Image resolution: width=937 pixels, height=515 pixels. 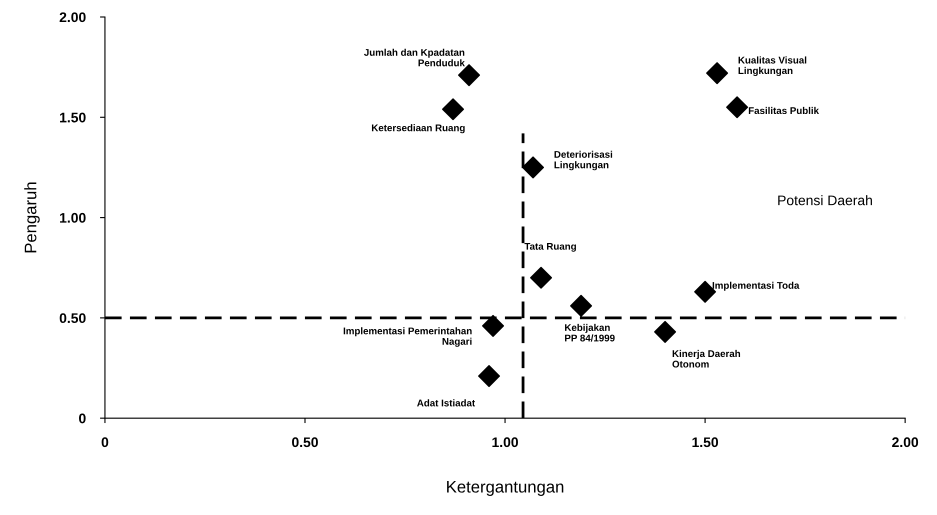 I want to click on annotation: Fasilitas Publik, so click(x=783, y=110).